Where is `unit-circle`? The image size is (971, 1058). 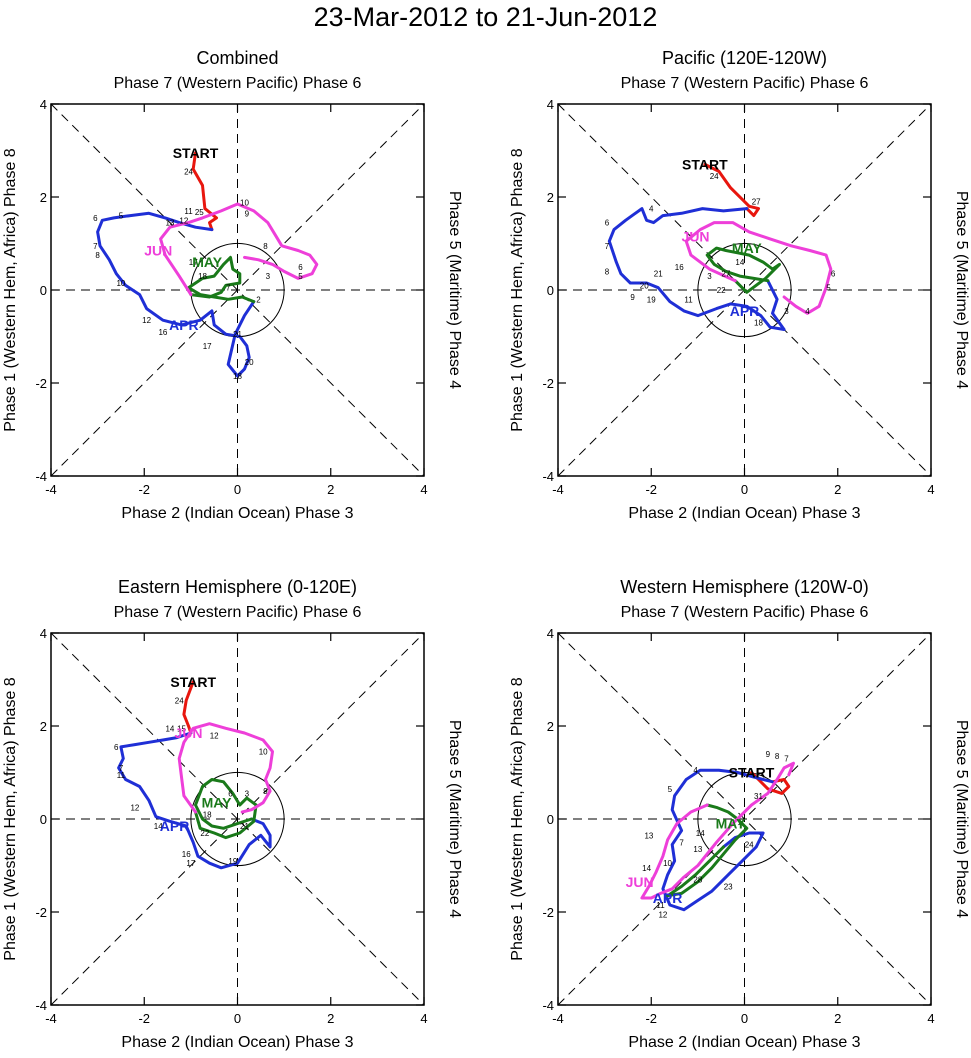 unit-circle is located at coordinates (237, 819).